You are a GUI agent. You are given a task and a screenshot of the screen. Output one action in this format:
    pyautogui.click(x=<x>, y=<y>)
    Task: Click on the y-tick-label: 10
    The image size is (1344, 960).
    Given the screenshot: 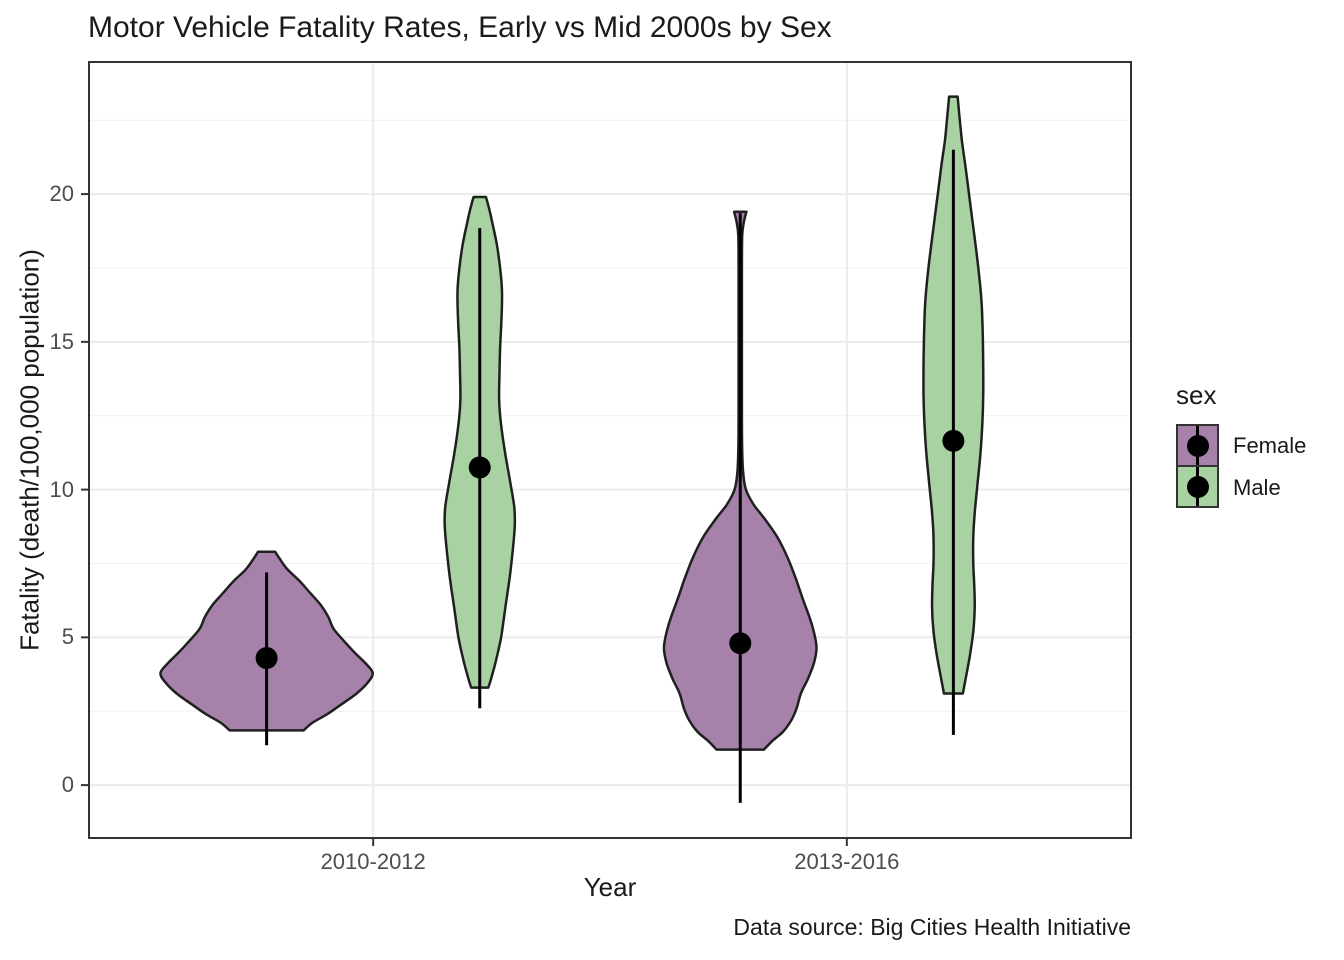 What is the action you would take?
    pyautogui.click(x=61, y=489)
    